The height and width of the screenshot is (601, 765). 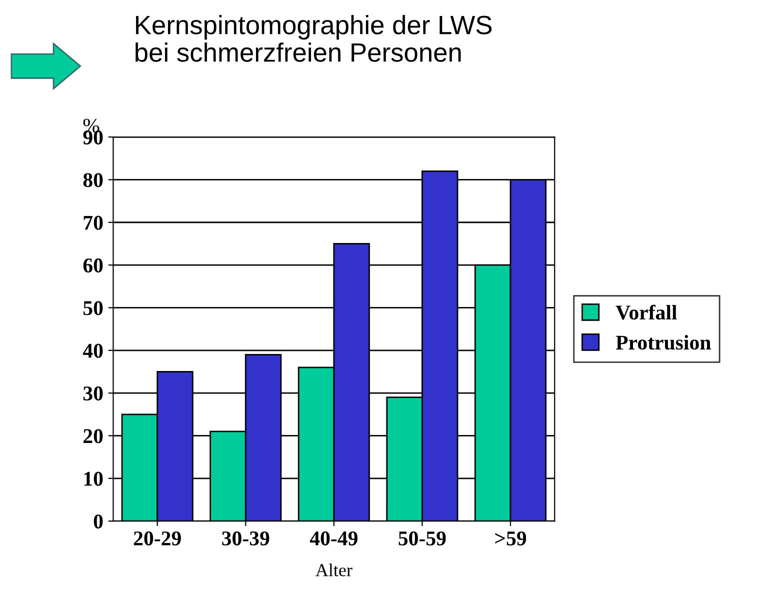 What do you see at coordinates (93, 436) in the screenshot?
I see `y-tick-label: 20` at bounding box center [93, 436].